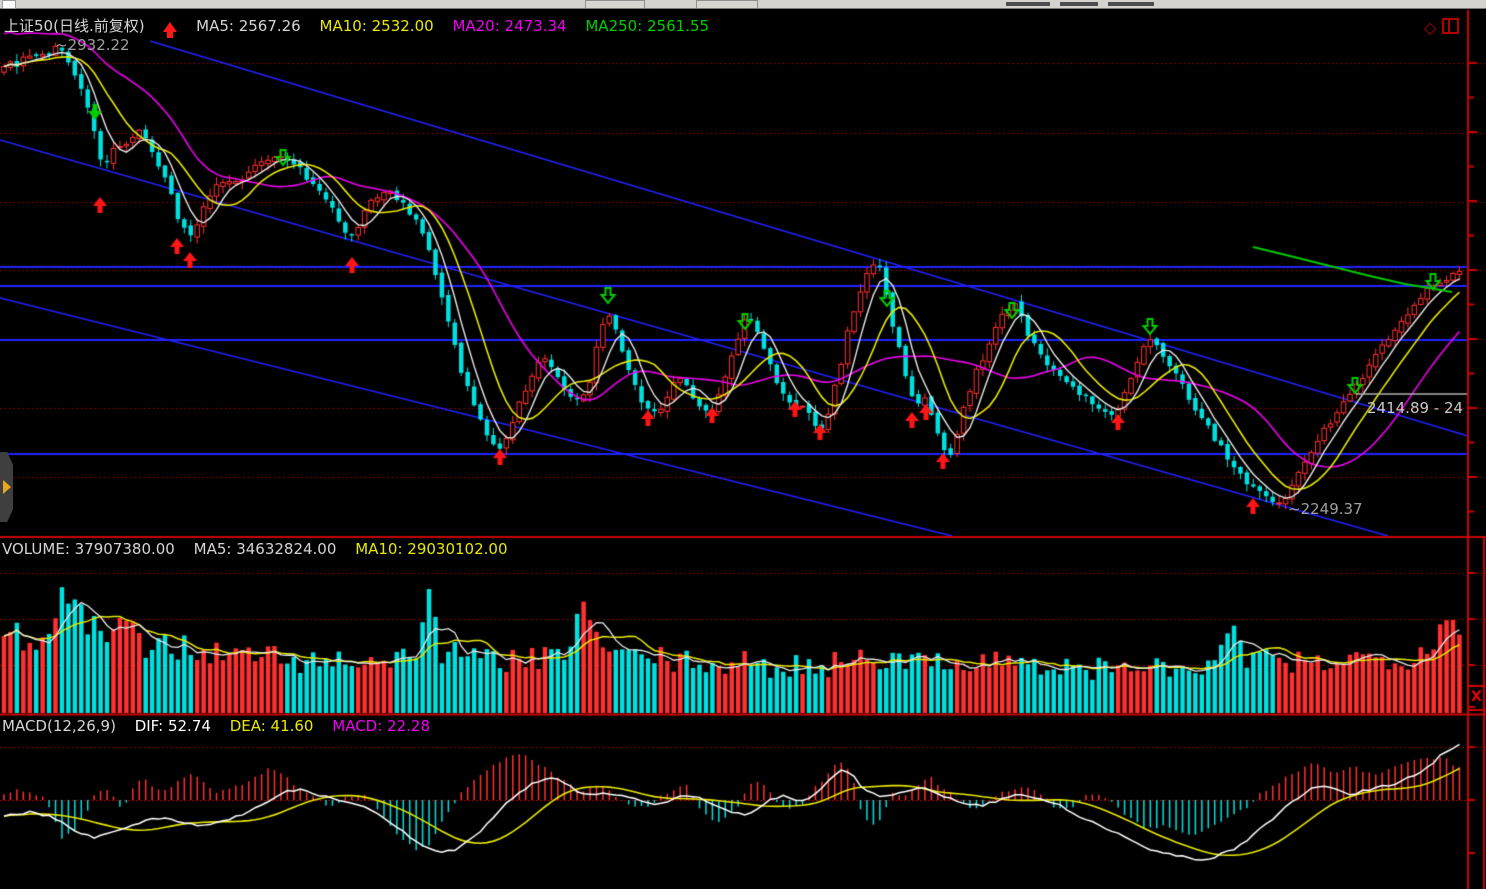 This screenshot has height=889, width=1486. Describe the element at coordinates (1325, 509) in the screenshot. I see `trough-price-annotation: ~2249.37` at that location.